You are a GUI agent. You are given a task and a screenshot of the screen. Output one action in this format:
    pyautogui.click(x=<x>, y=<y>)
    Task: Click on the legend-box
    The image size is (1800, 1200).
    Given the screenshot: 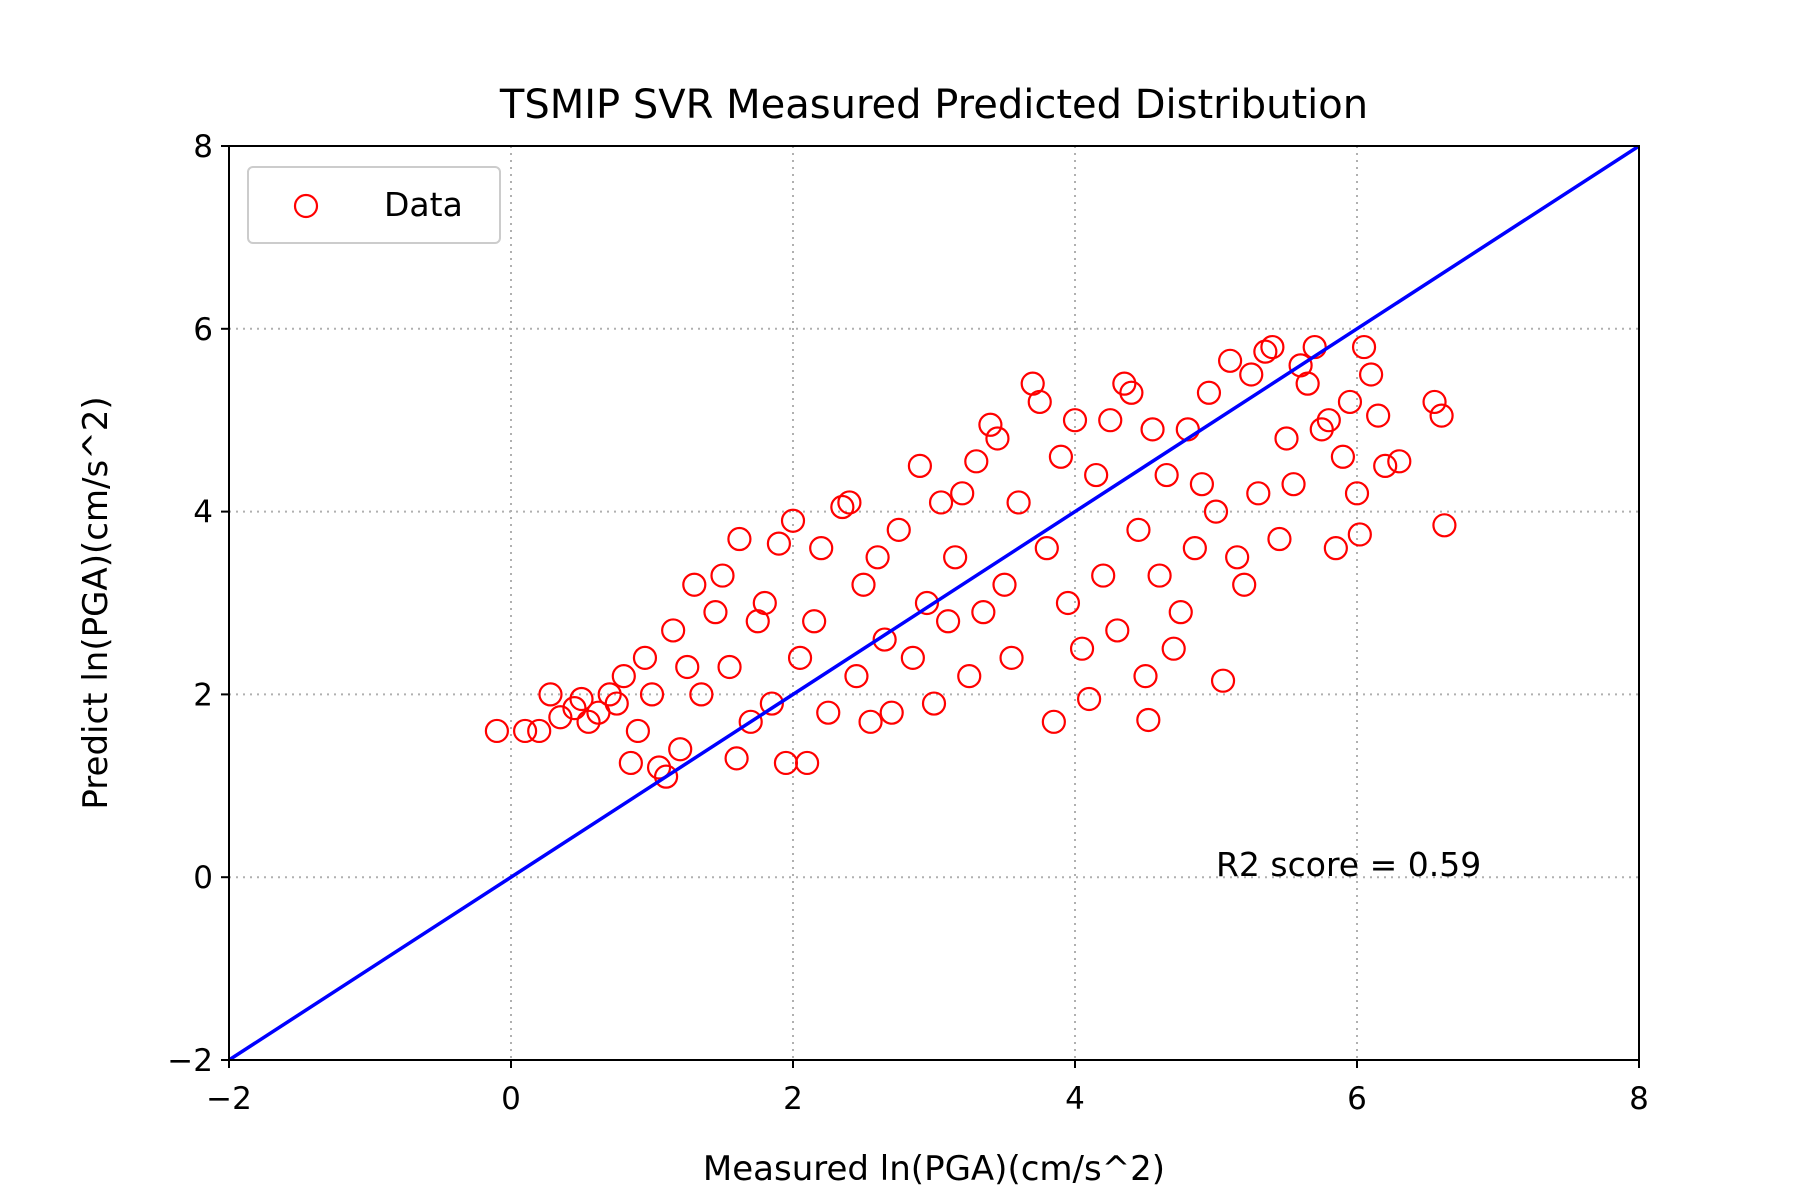 What is the action you would take?
    pyautogui.click(x=374, y=205)
    